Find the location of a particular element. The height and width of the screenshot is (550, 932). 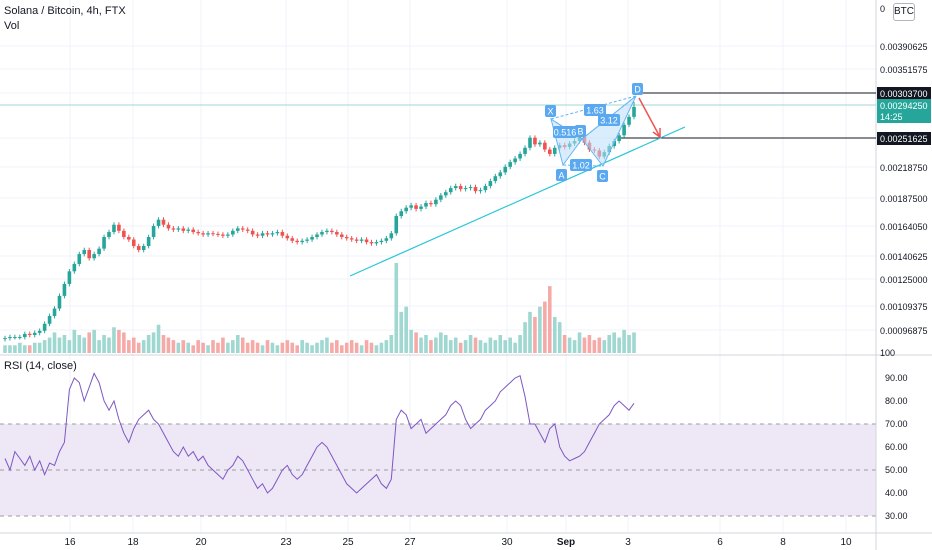

price-tick: 0.00164050 is located at coordinates (904, 227).